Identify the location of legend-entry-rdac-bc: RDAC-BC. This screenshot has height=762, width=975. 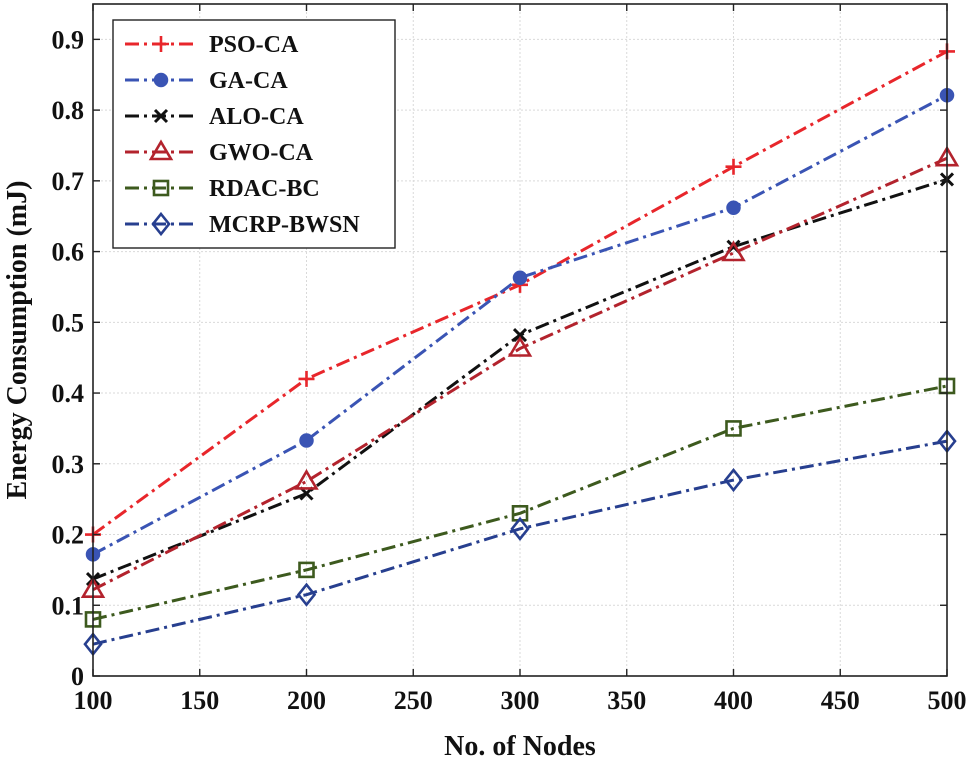
(222, 189).